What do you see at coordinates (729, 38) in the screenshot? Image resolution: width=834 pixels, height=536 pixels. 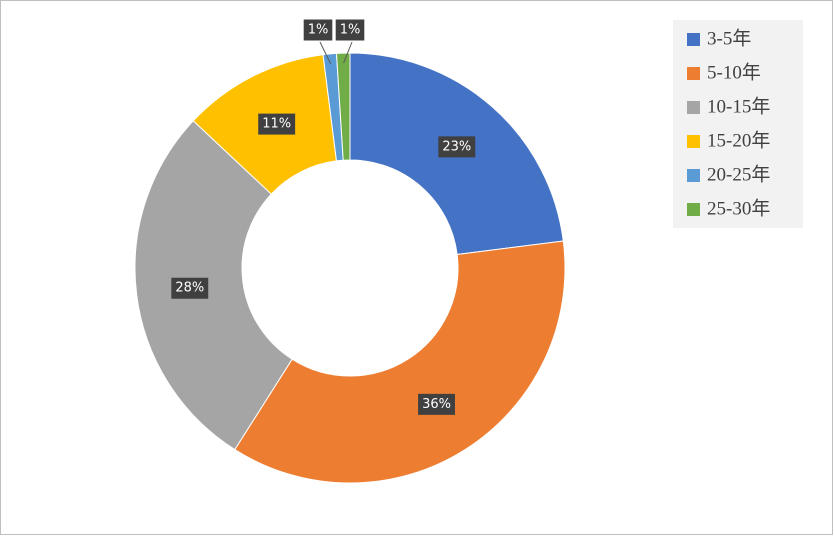 I see `legend-label: 3-5年` at bounding box center [729, 38].